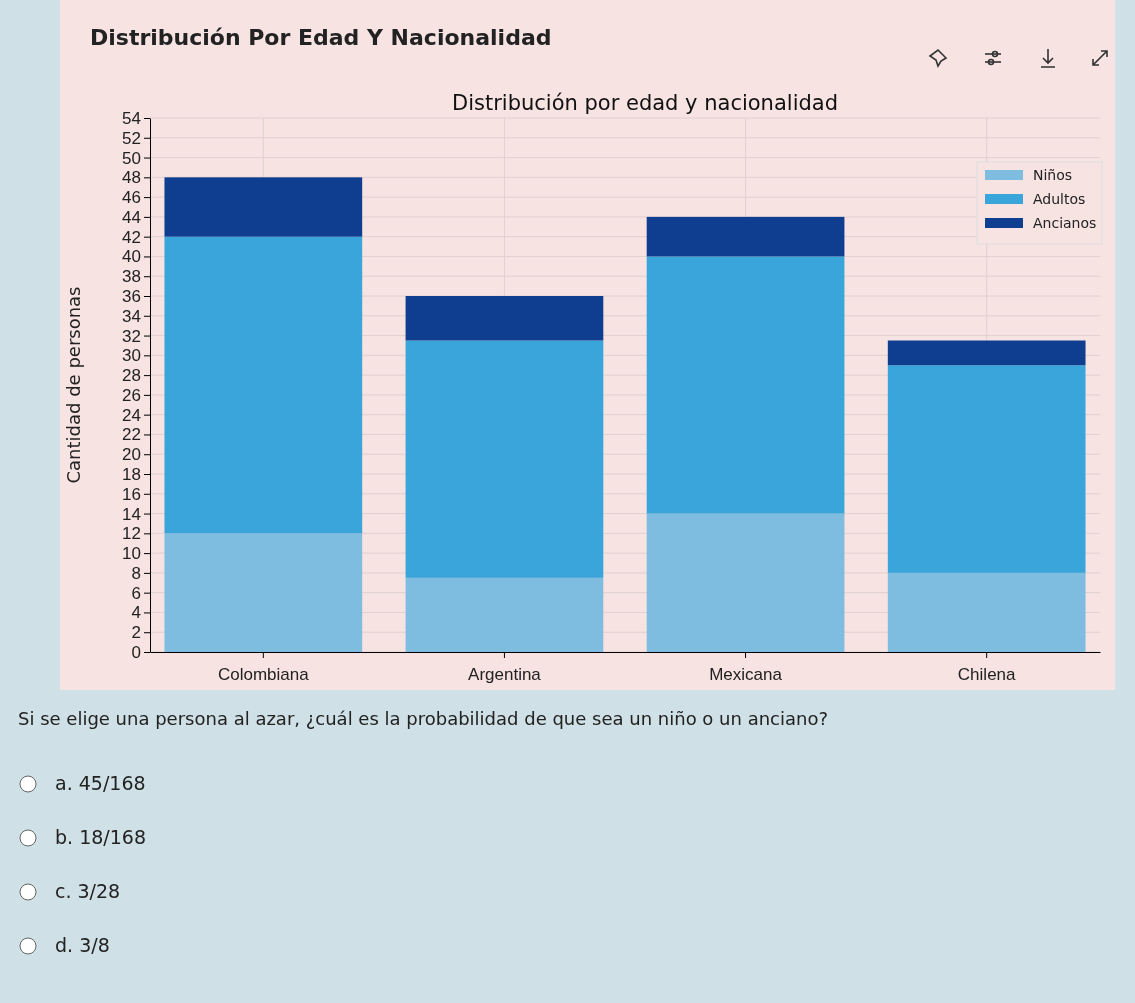  I want to click on chart-title: Distribución por edad y nacionalidad, so click(645, 103).